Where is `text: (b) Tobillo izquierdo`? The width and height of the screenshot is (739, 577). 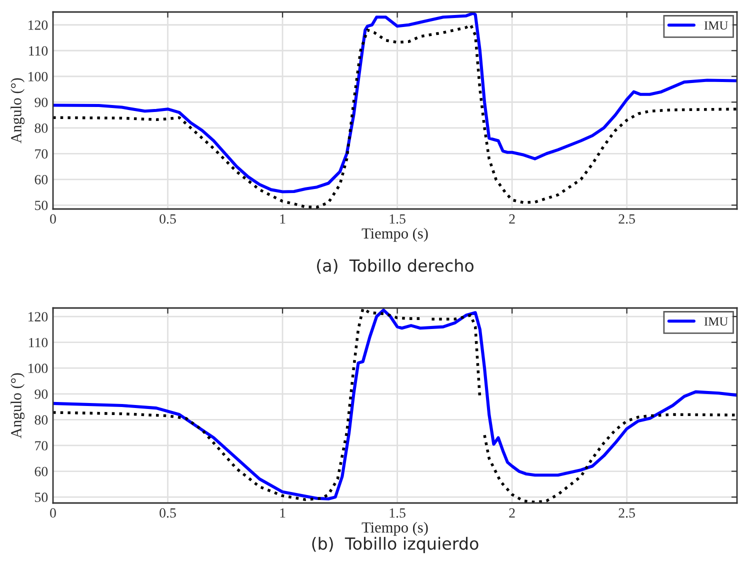
text: (b) Tobillo izquierdo is located at coordinates (395, 545).